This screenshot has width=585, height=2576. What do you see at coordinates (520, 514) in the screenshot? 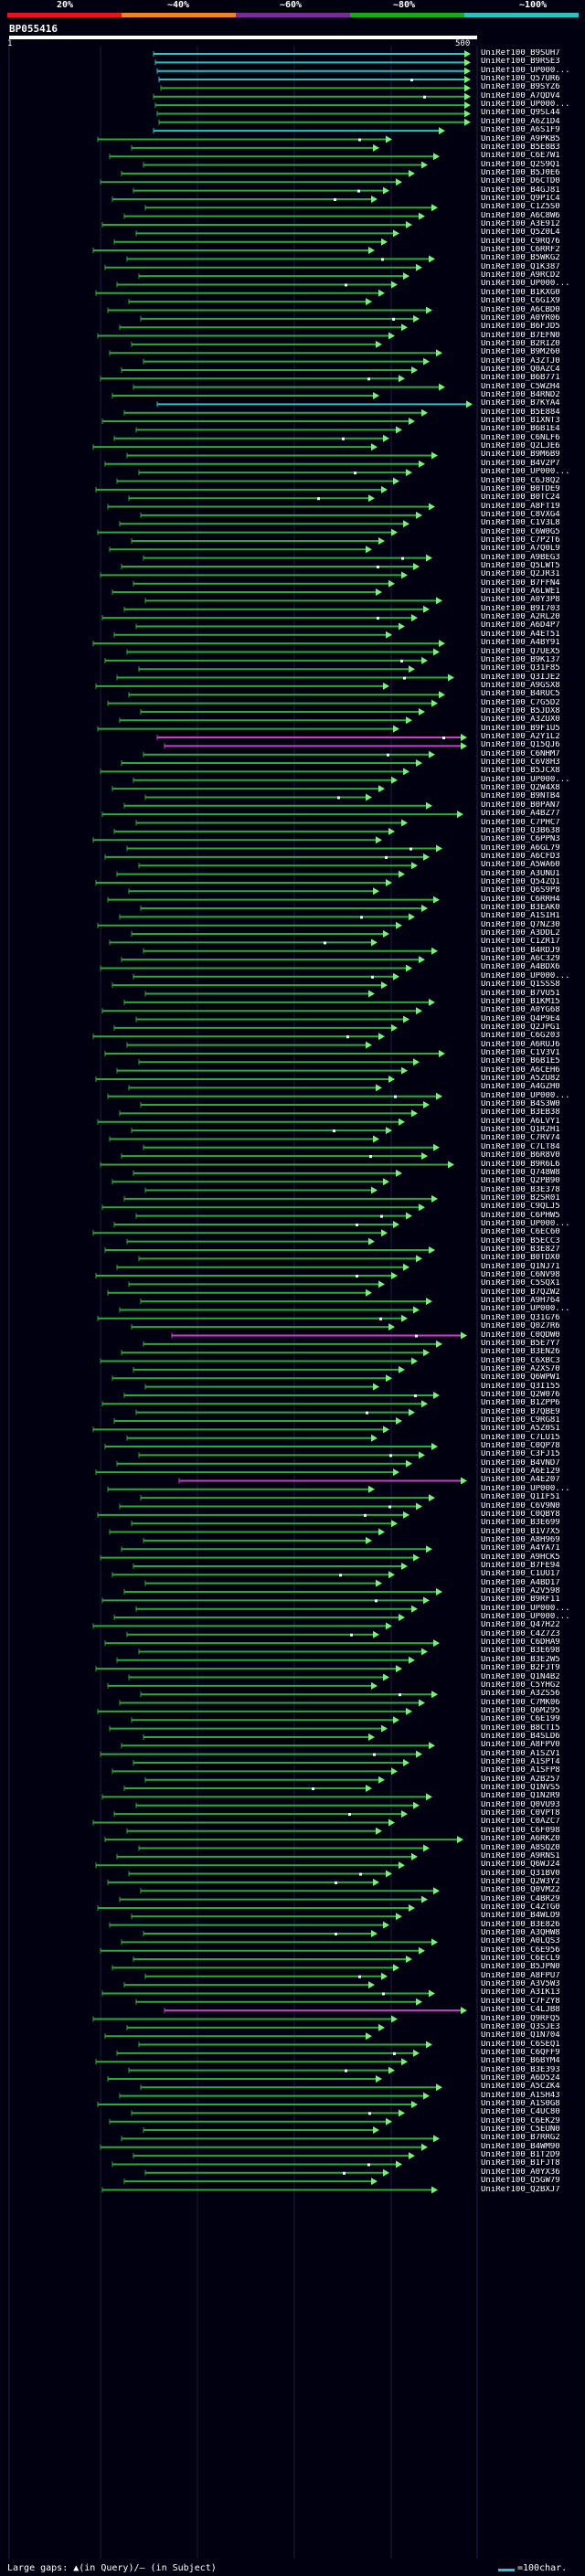
I see `hit-label: UniRef100_C8VXG4` at bounding box center [520, 514].